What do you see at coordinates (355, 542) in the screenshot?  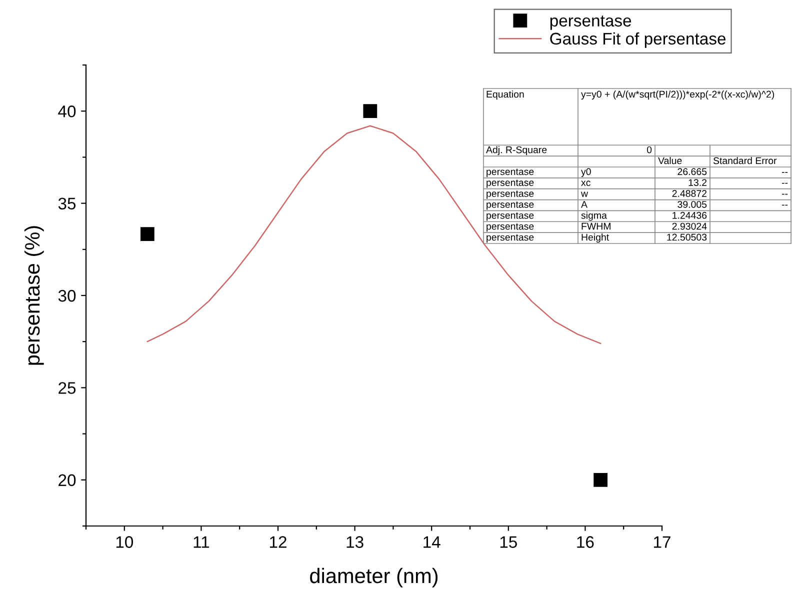 I see `x-tick-label: 13` at bounding box center [355, 542].